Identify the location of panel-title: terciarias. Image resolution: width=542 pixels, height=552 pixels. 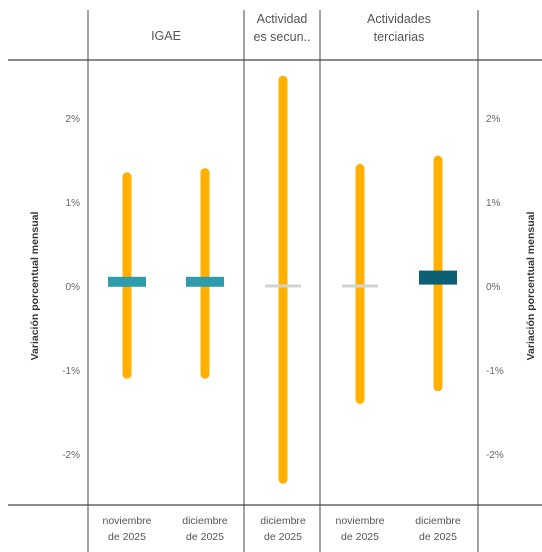
(399, 37).